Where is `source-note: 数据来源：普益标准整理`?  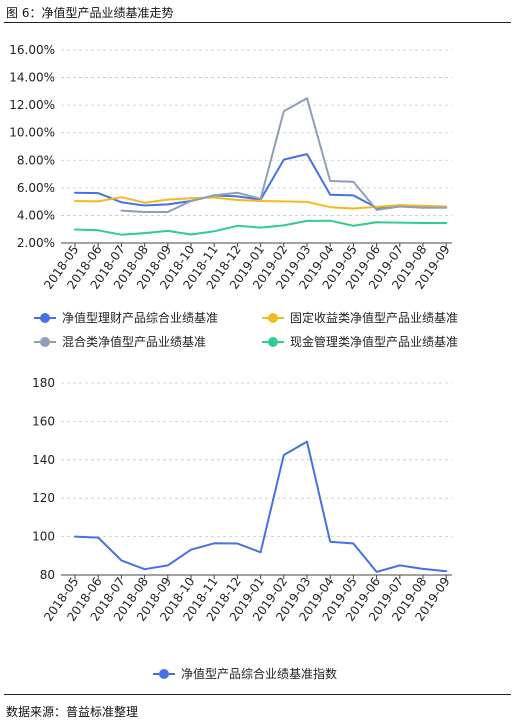
source-note: 数据来源：普益标准整理 is located at coordinates (72, 712).